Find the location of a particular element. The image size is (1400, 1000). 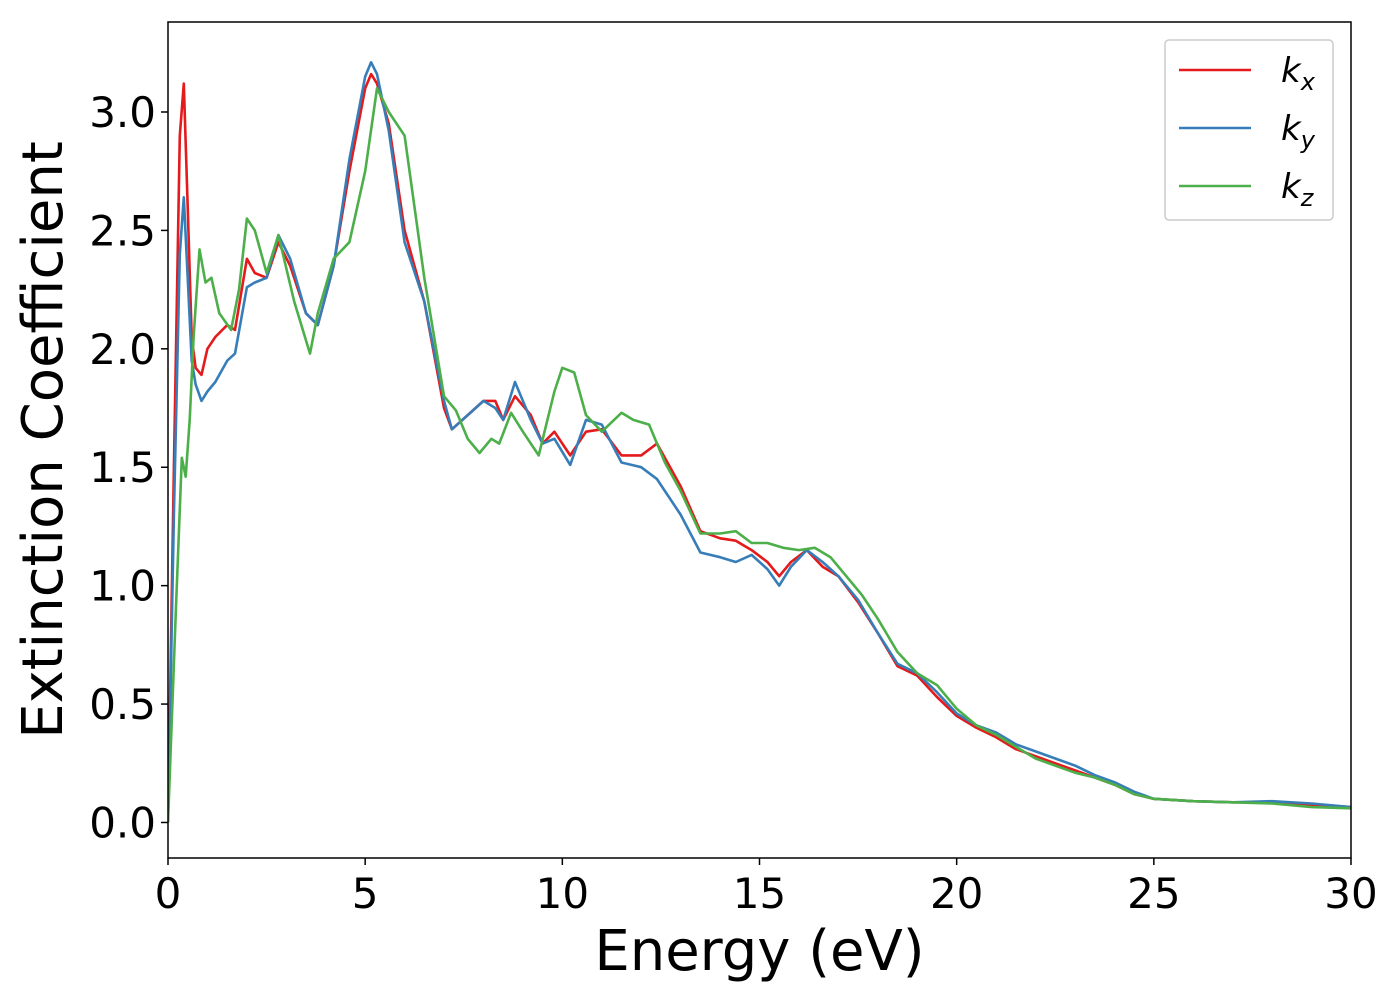

legend-box is located at coordinates (1249, 130).